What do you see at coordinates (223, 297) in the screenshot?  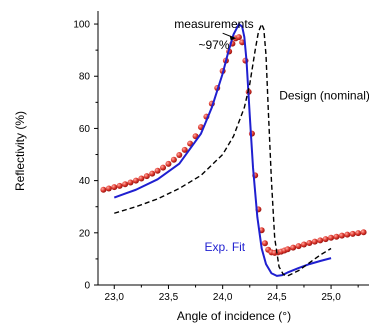 I see `x-tick-label: 24,0` at bounding box center [223, 297].